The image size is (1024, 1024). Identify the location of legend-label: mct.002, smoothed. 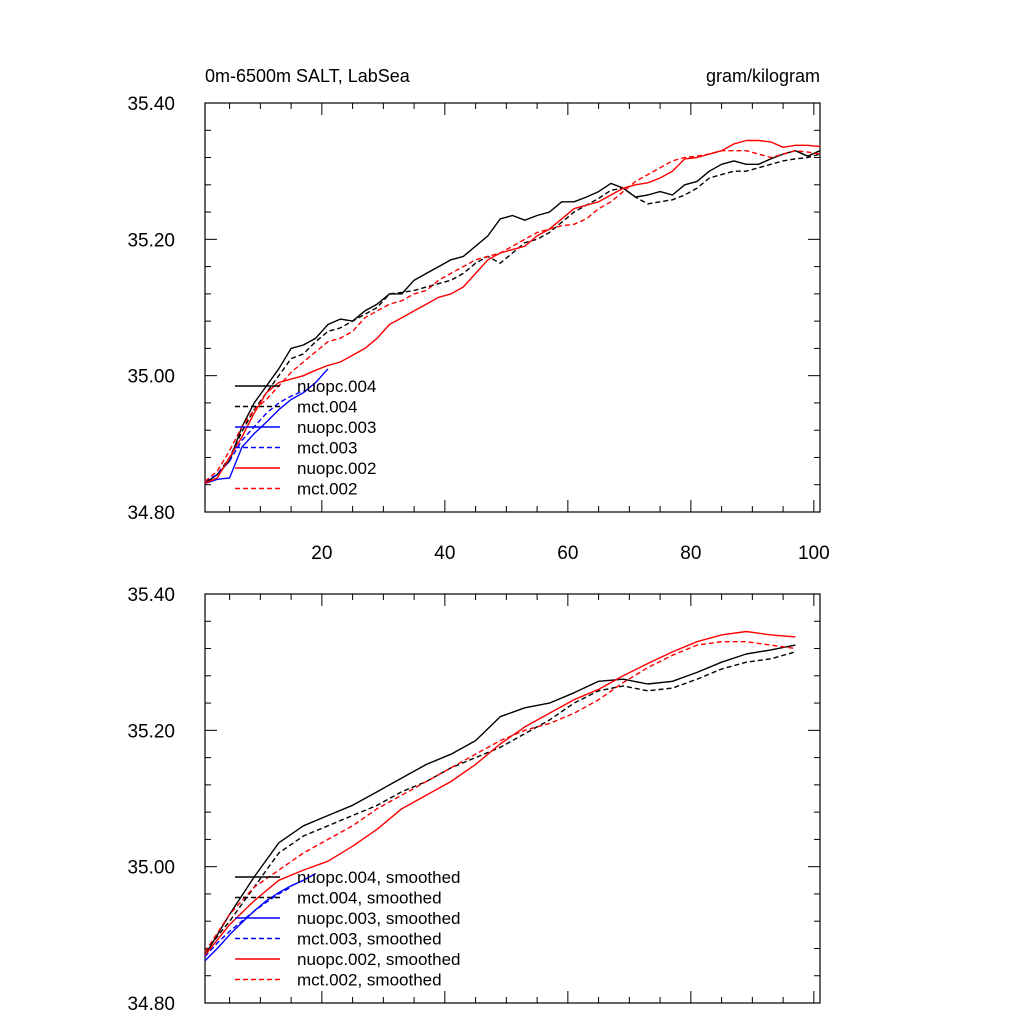
(369, 980).